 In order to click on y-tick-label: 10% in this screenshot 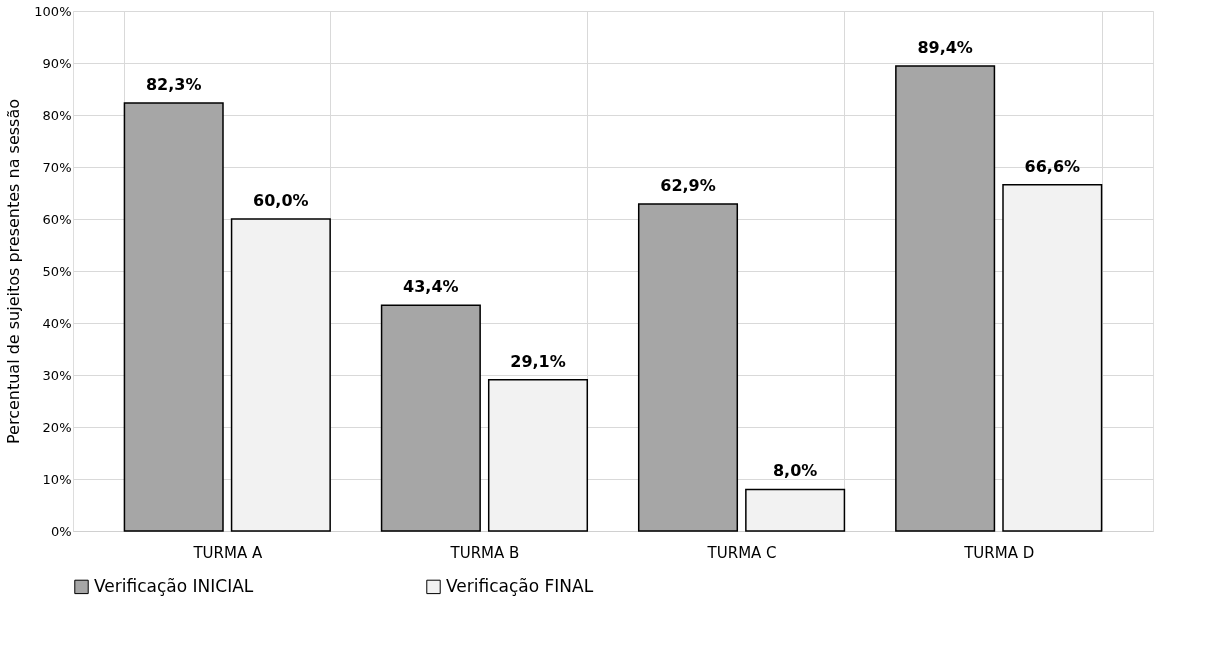, I will do `click(57, 479)`.